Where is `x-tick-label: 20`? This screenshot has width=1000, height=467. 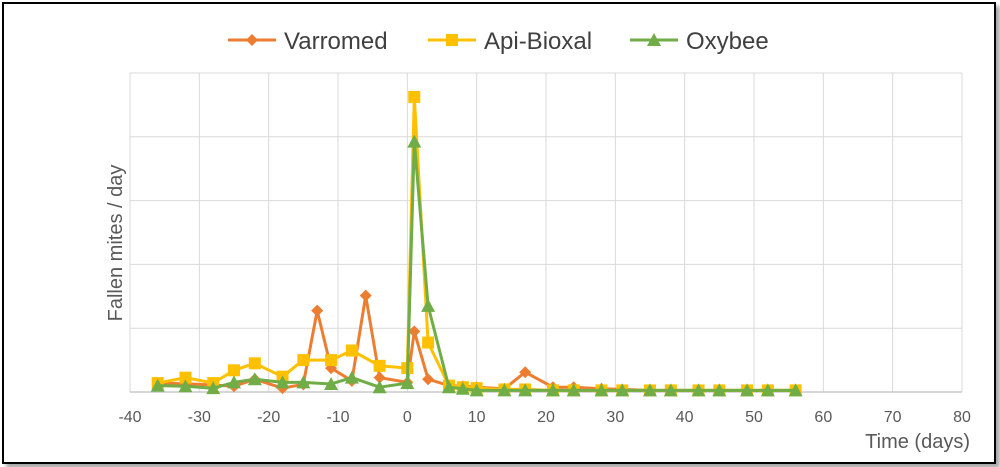 x-tick-label: 20 is located at coordinates (546, 417).